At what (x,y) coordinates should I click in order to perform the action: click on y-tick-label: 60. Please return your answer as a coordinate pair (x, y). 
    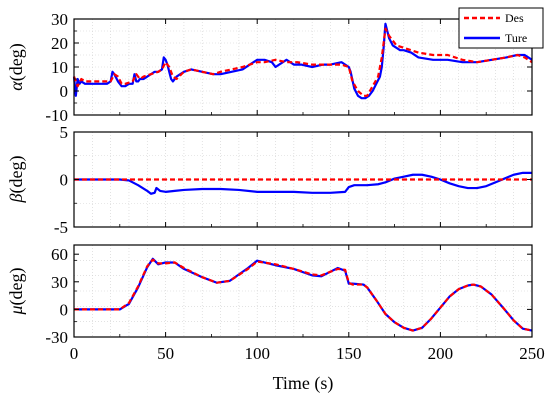
    Looking at the image, I should click on (59, 254).